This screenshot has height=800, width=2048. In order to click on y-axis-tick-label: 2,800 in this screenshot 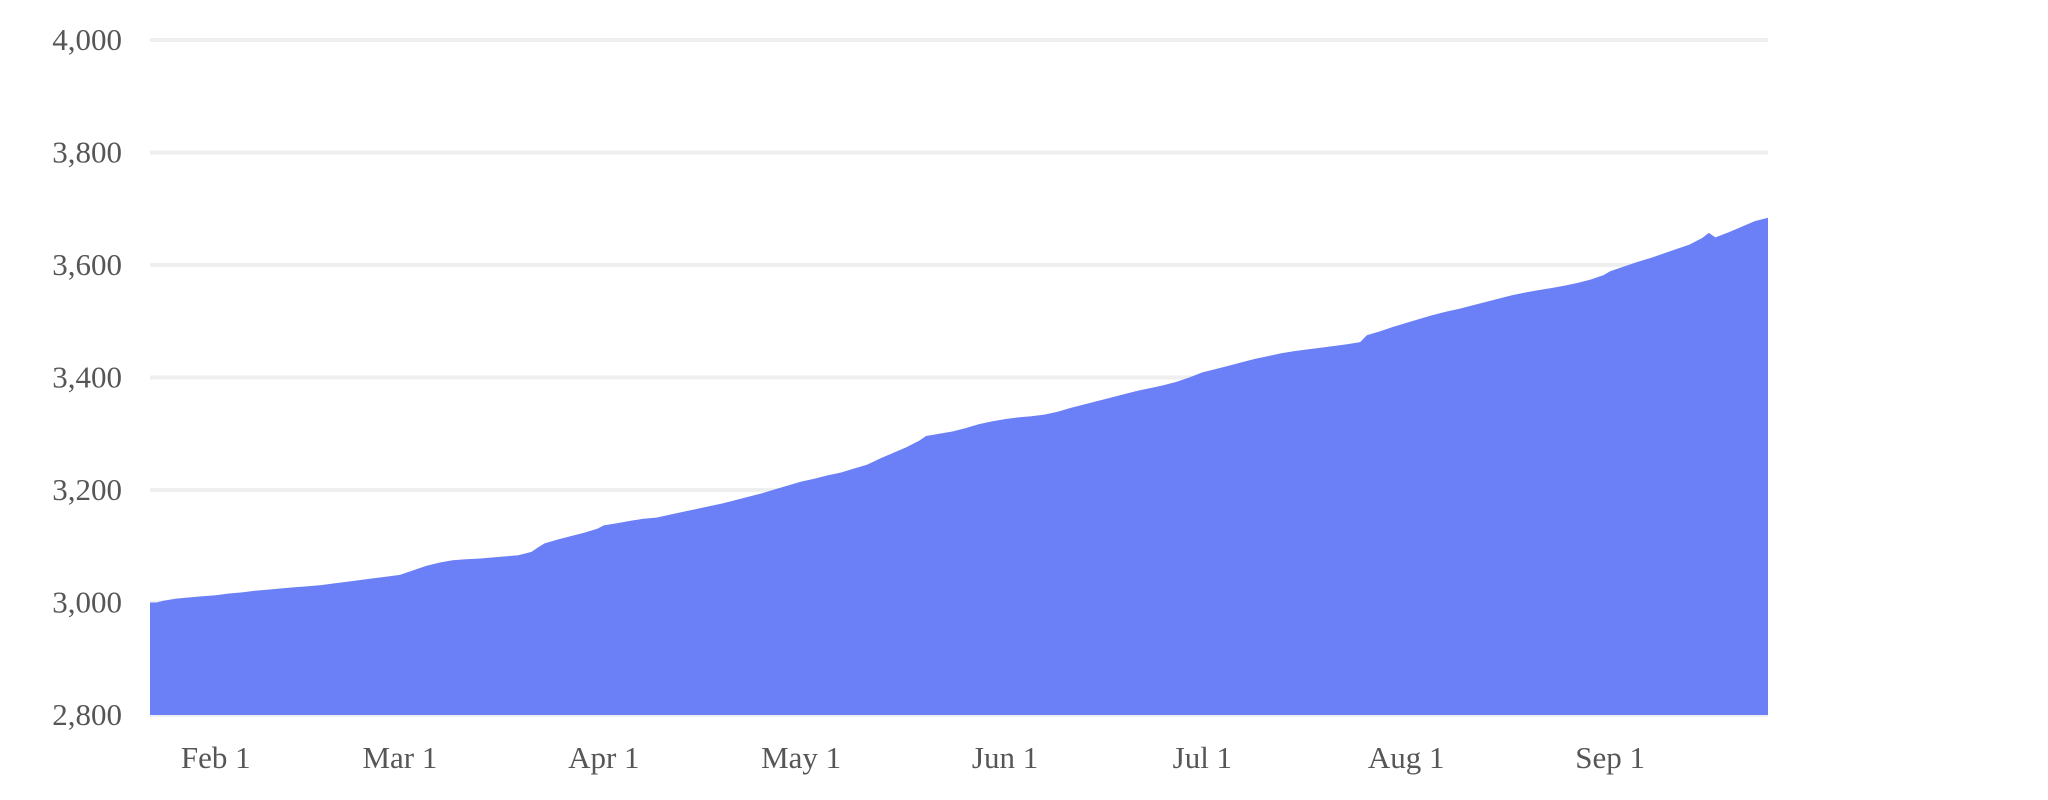, I will do `click(87, 714)`.